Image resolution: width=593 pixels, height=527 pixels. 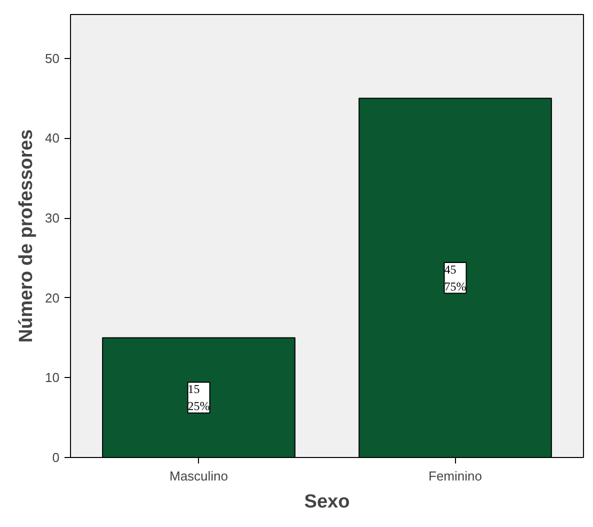 What do you see at coordinates (56, 457) in the screenshot?
I see `y-tick-label: 0` at bounding box center [56, 457].